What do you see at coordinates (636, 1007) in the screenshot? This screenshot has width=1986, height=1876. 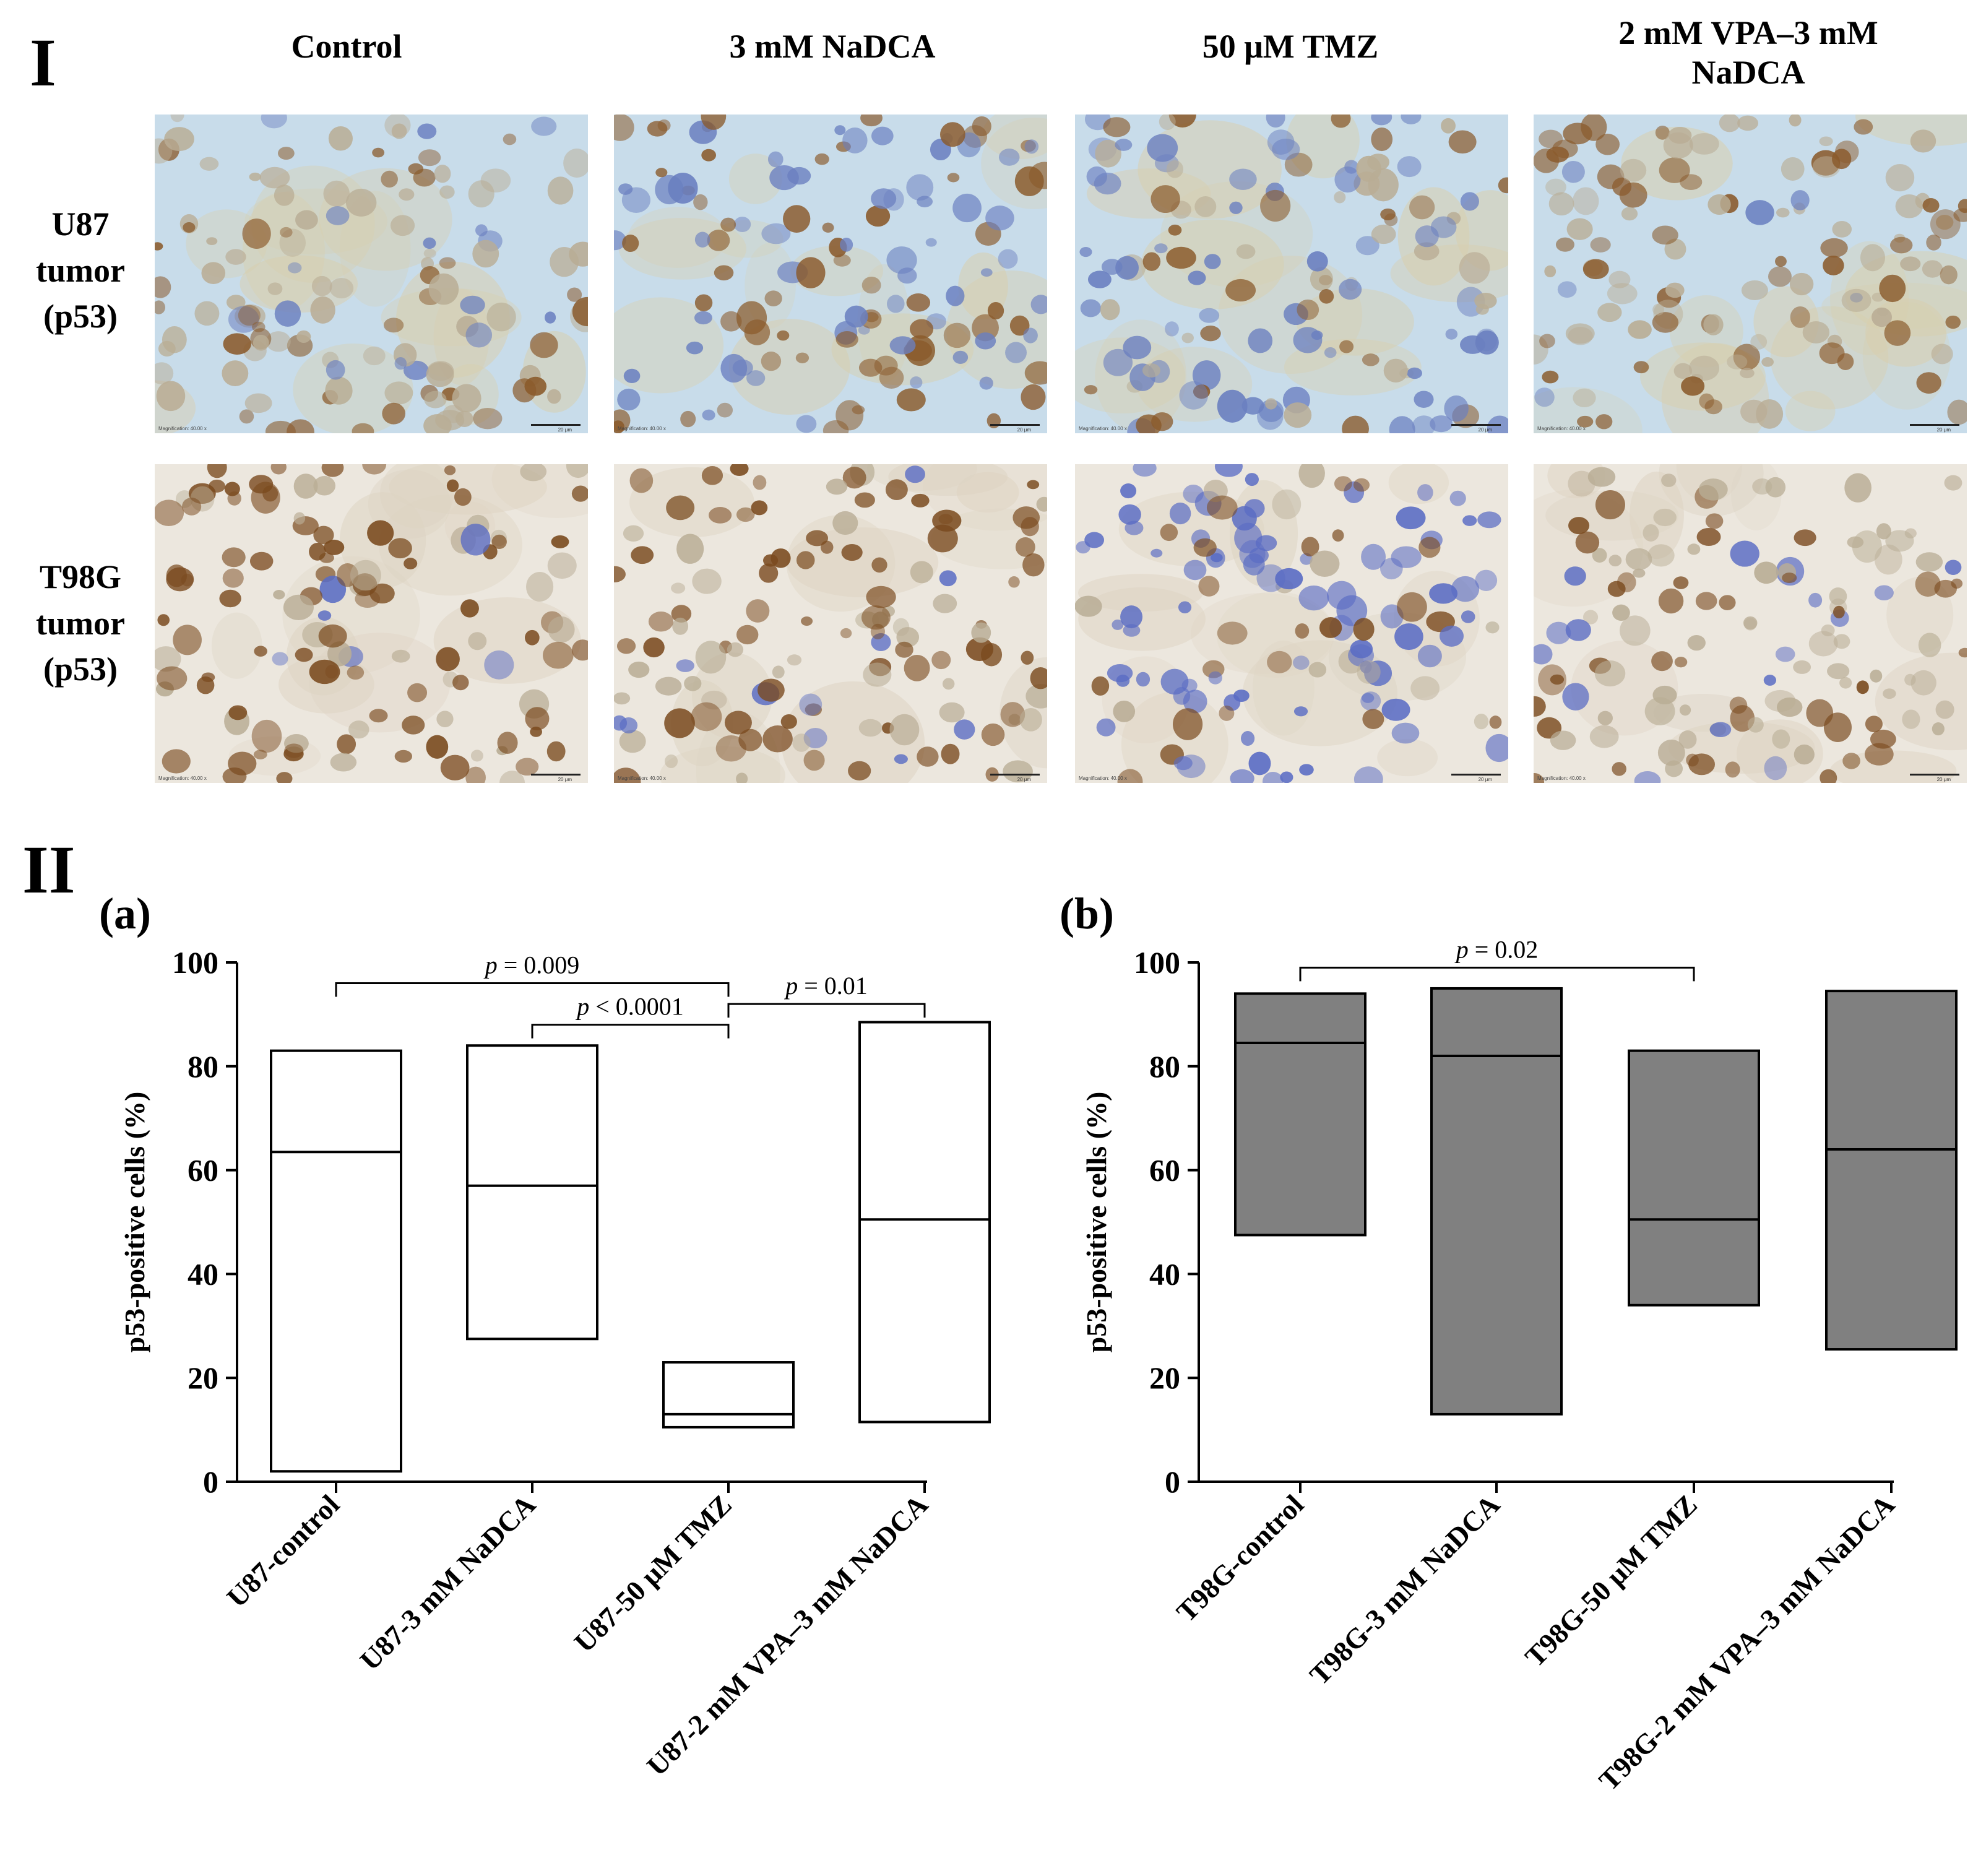 I see `p-value: < 0.0001` at bounding box center [636, 1007].